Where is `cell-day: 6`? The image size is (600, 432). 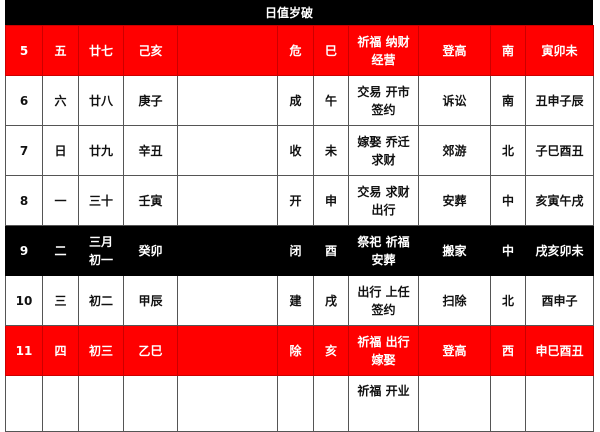 cell-day: 6 is located at coordinates (24, 100).